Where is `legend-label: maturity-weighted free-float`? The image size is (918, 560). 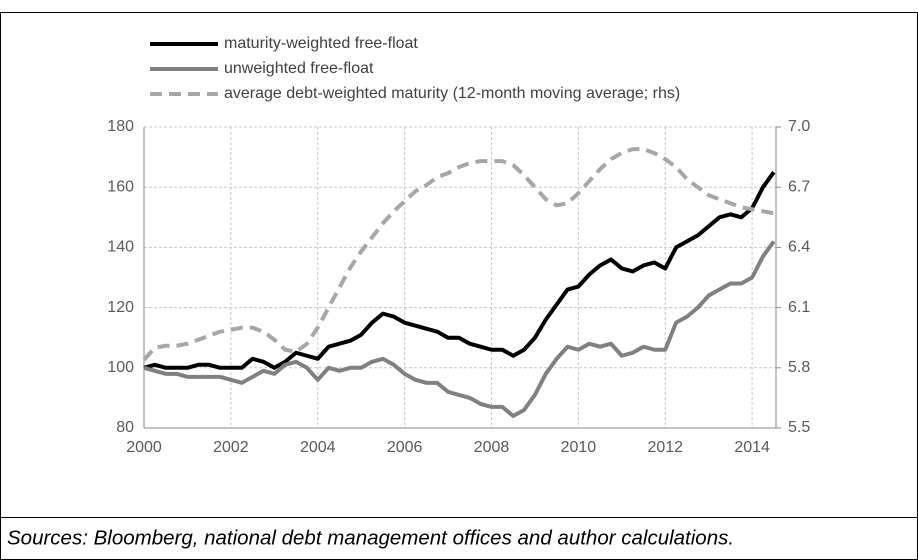 legend-label: maturity-weighted free-float is located at coordinates (321, 43).